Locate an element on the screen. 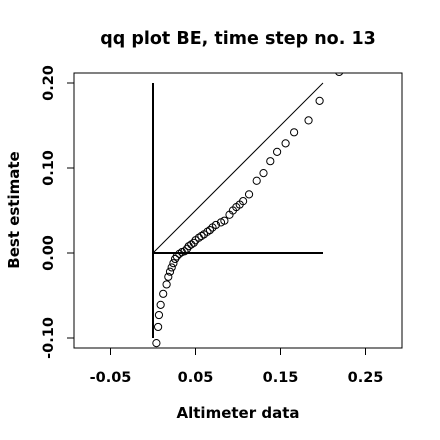 This screenshot has height=440, width=440. x-tick-label: 0.05 is located at coordinates (196, 378).